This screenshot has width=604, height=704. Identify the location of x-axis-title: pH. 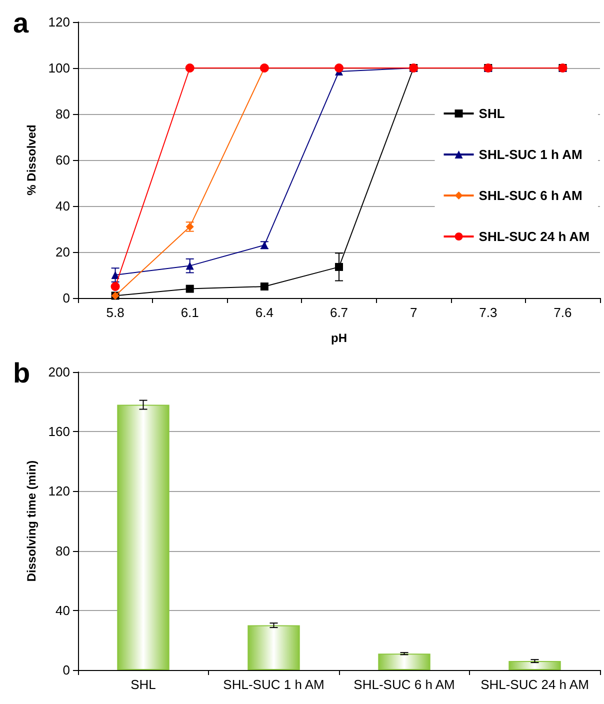
(339, 338).